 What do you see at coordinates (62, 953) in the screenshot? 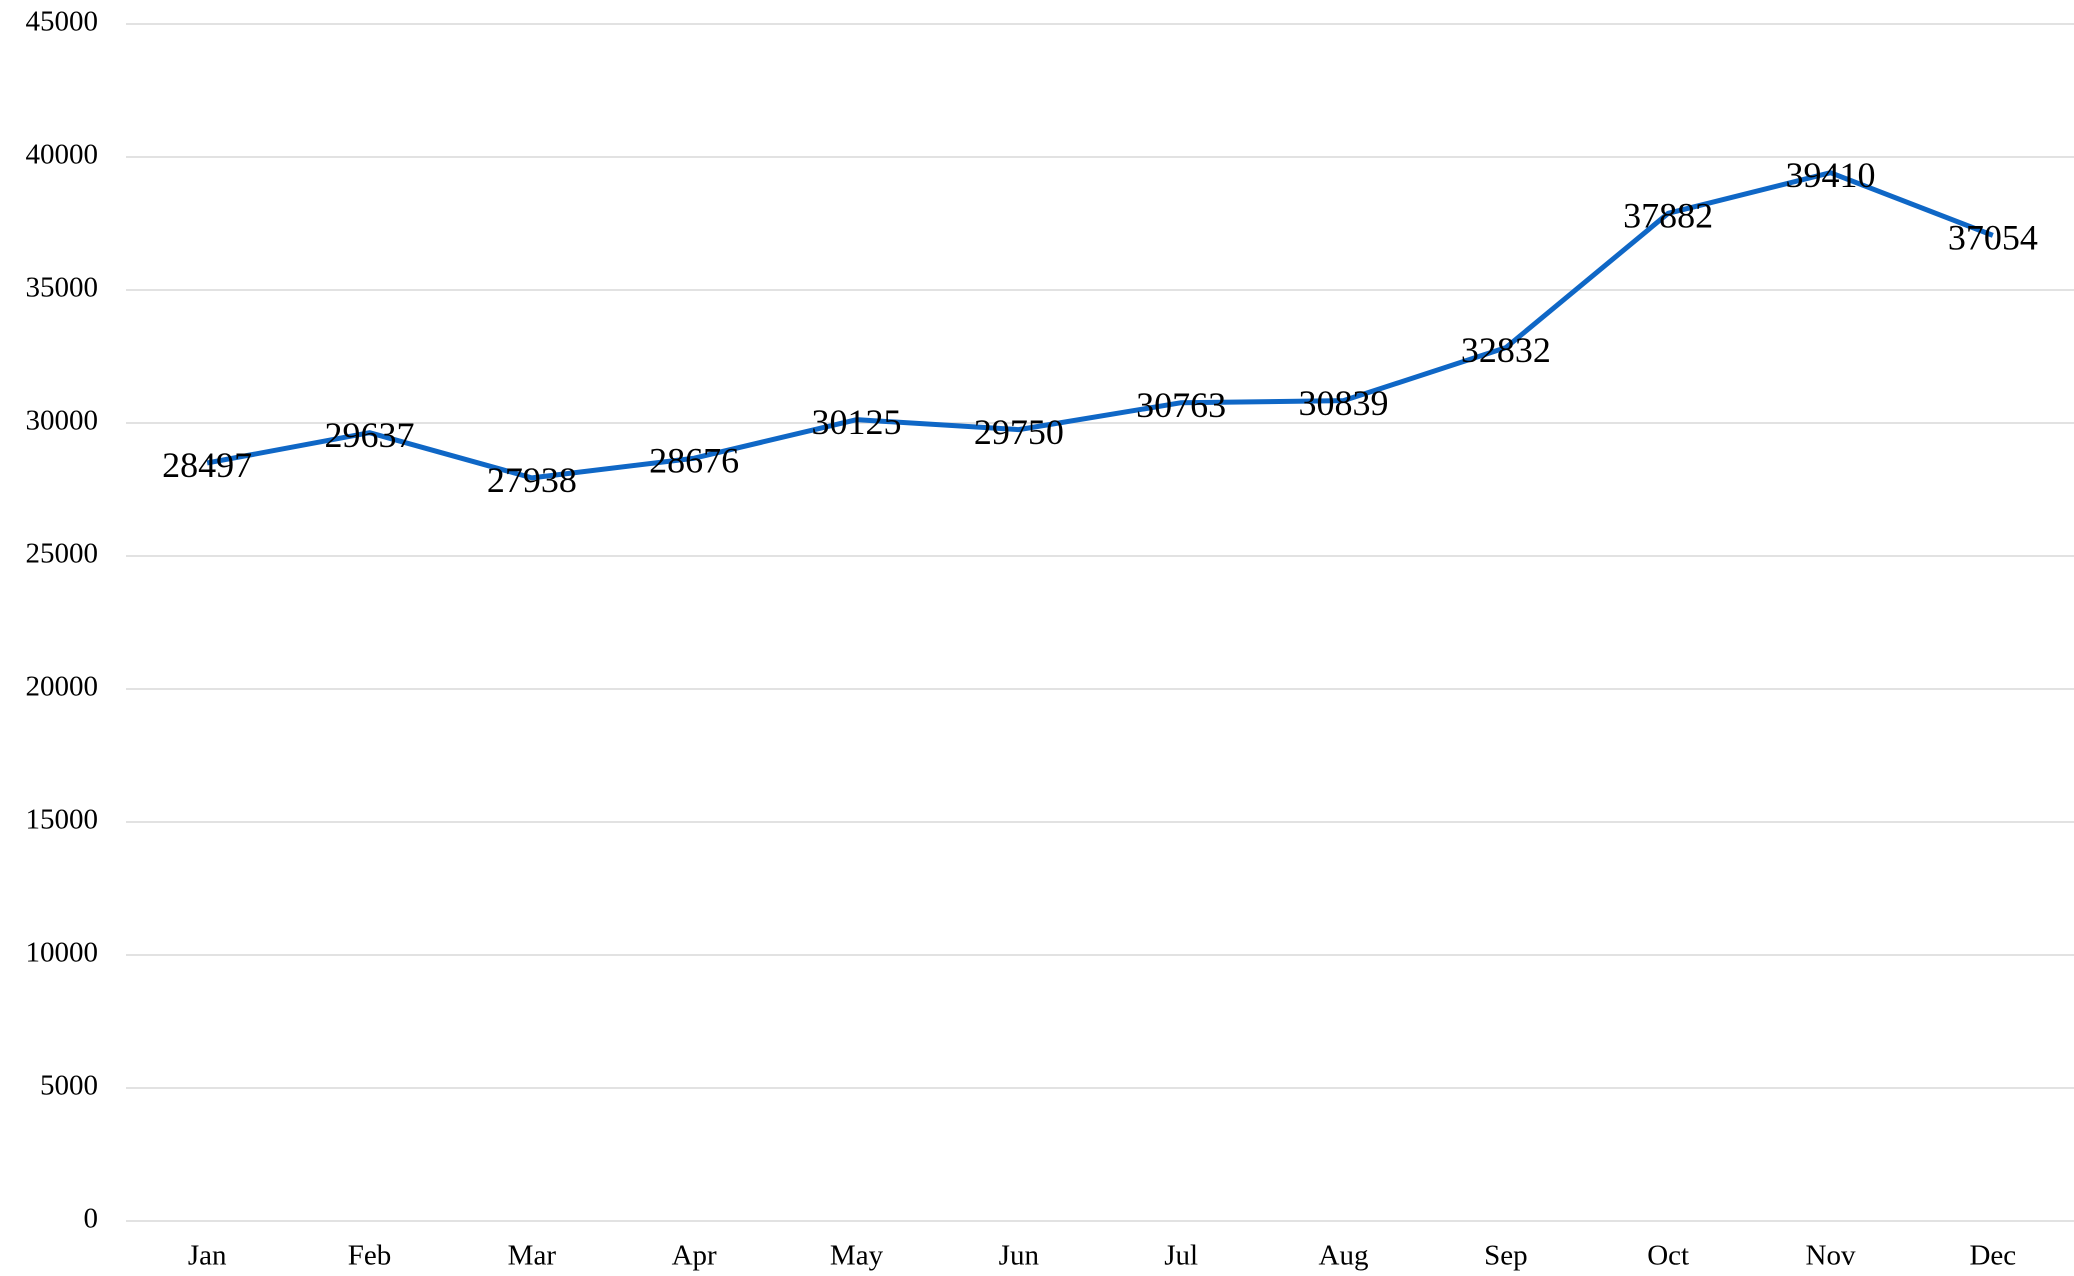
I see `y-tick-label: 10000` at bounding box center [62, 953].